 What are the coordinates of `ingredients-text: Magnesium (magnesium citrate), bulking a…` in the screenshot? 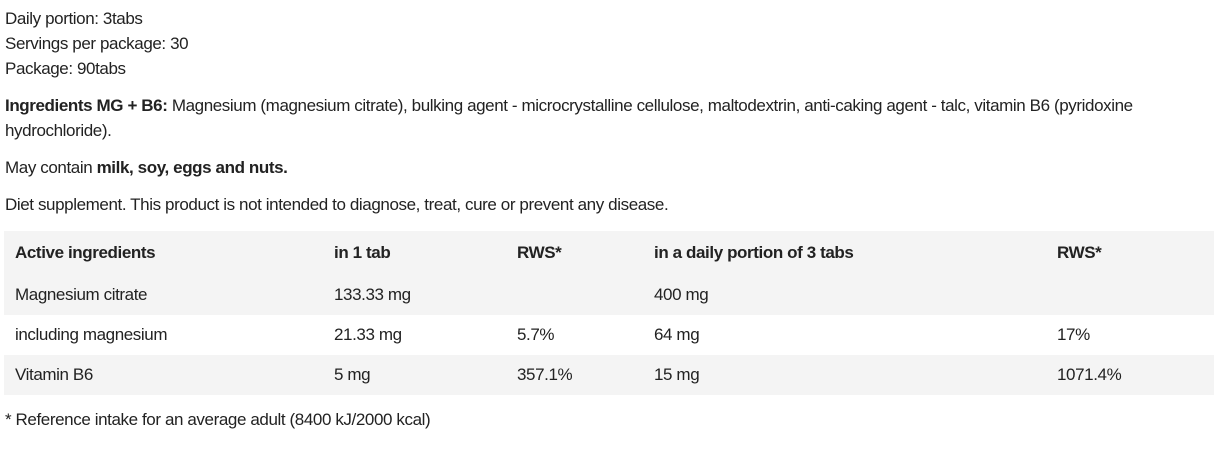 It's located at (569, 118).